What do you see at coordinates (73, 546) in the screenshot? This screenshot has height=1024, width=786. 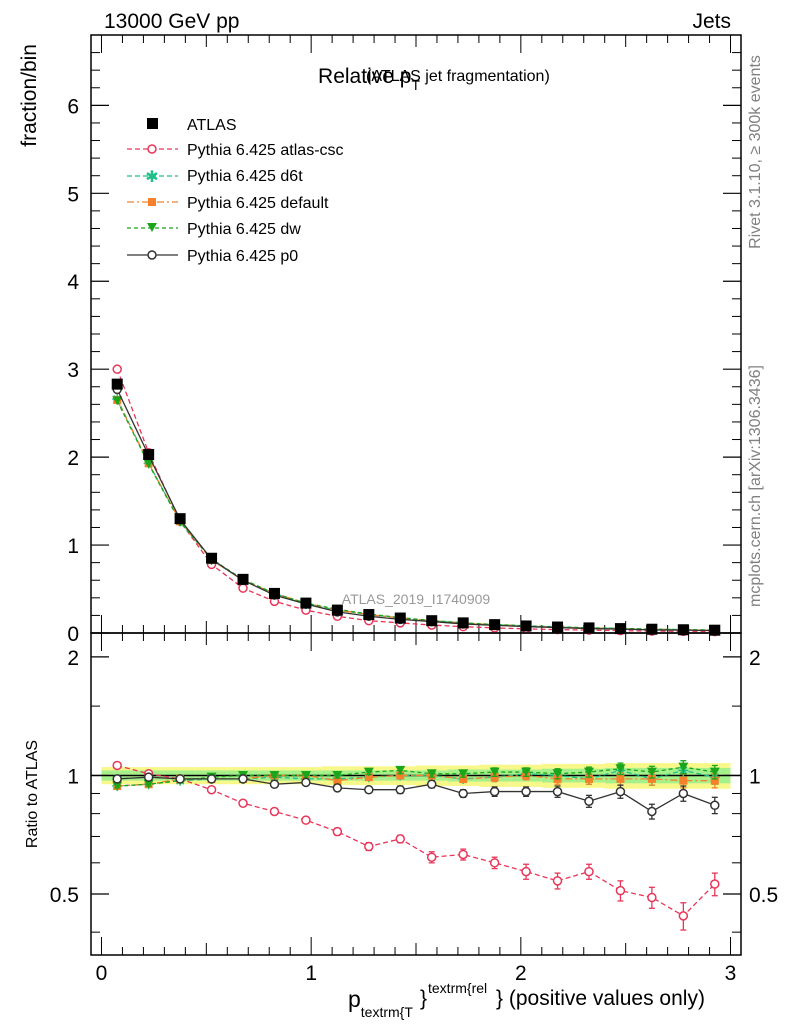 I see `main-ytick-label: 1` at bounding box center [73, 546].